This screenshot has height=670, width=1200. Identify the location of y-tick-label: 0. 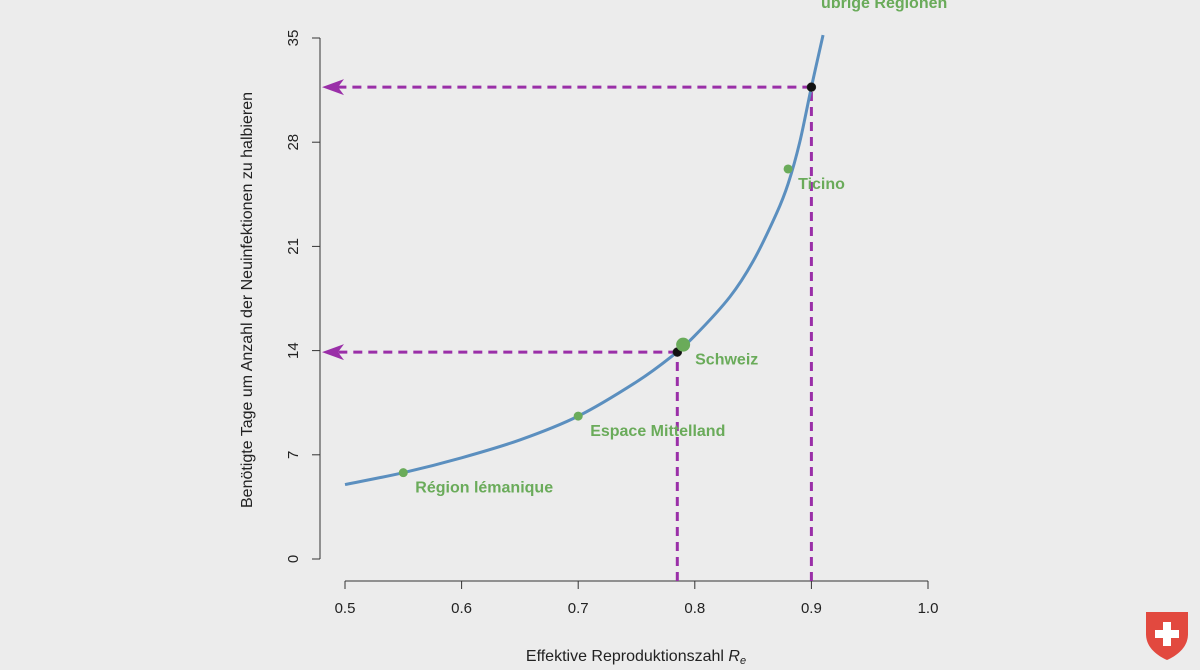
(293, 559).